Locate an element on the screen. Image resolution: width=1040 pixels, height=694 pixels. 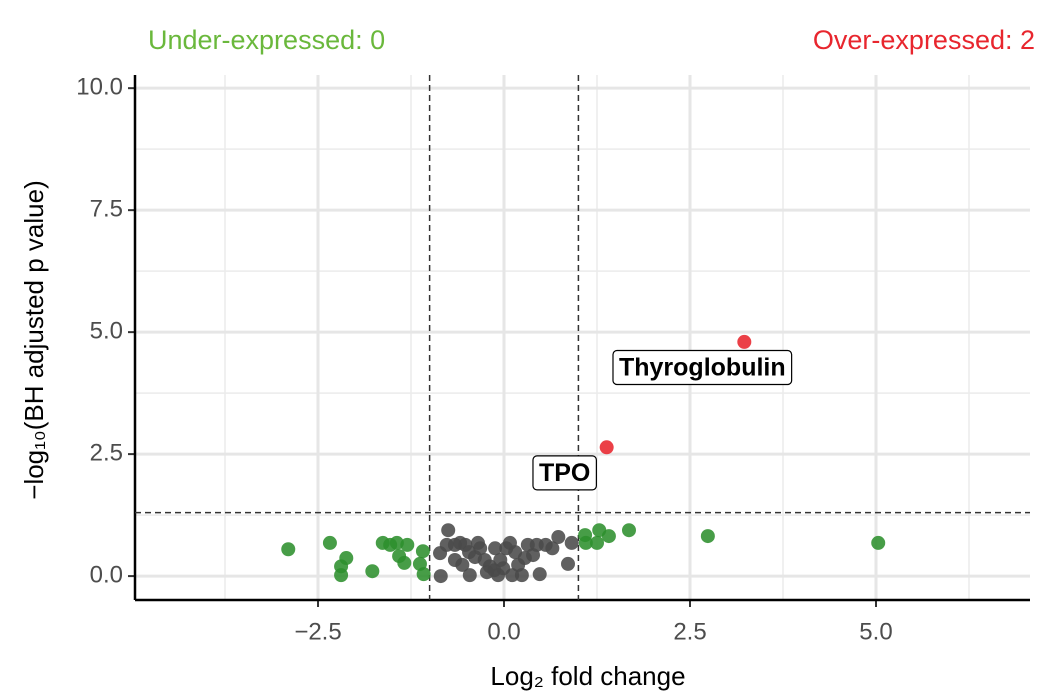
y-axis-title: −log₁₀(BH adjusted p value) is located at coordinates (34, 339).